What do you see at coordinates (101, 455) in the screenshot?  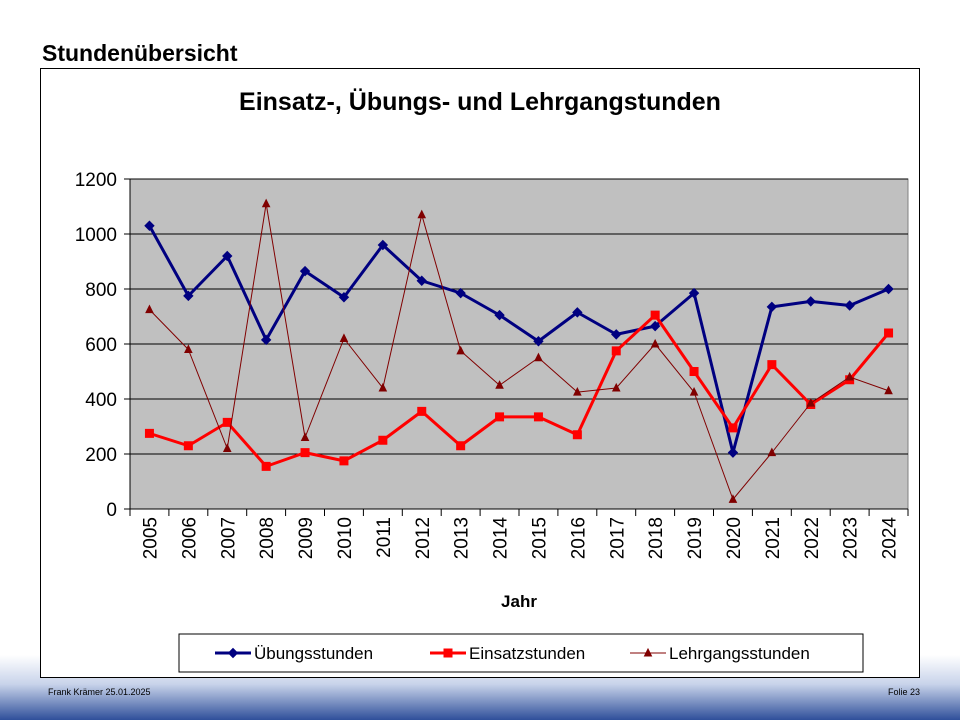 I see `y-tick-label: 200` at bounding box center [101, 455].